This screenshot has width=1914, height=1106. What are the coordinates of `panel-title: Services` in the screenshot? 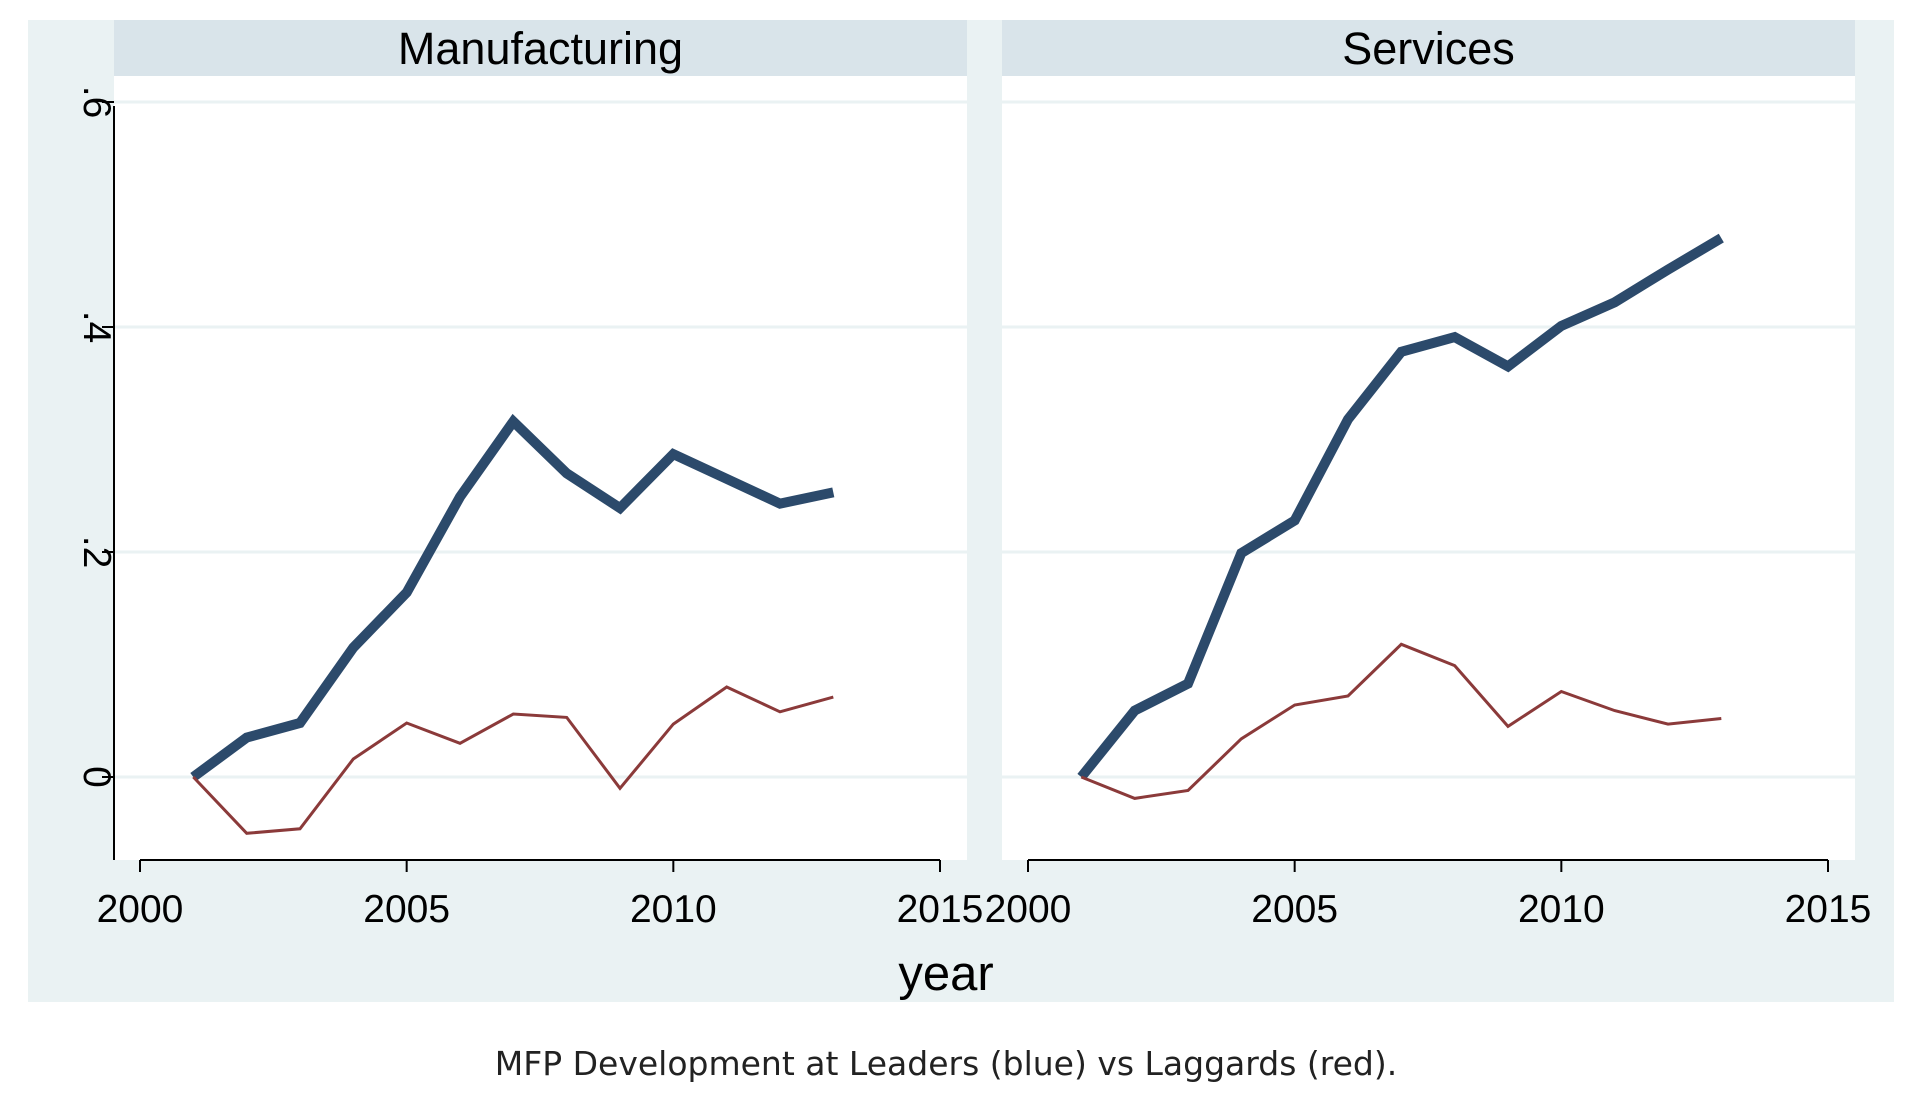 It's located at (1428, 48).